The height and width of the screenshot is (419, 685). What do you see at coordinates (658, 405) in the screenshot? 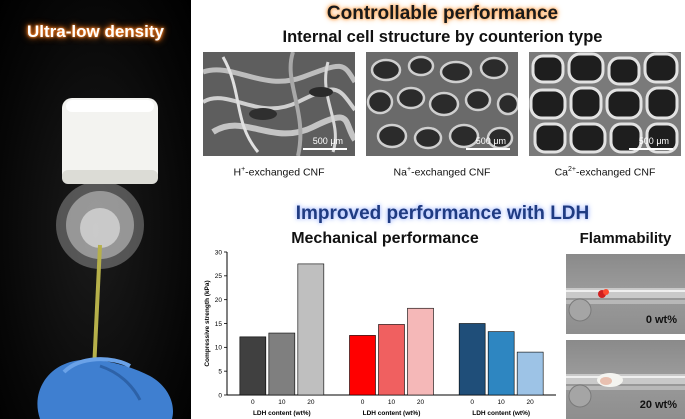
I see `flammability-label-20: 20 wt%` at bounding box center [658, 405].